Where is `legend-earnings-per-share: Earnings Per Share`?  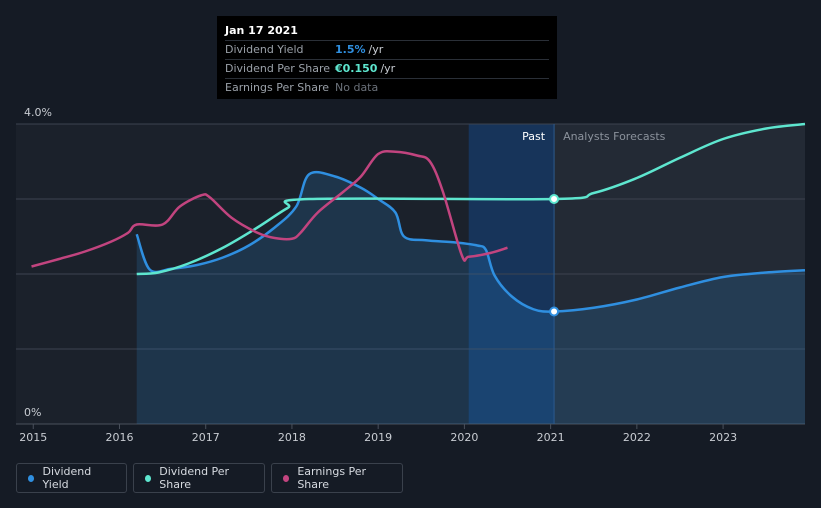 legend-earnings-per-share: Earnings Per Share is located at coordinates (337, 478).